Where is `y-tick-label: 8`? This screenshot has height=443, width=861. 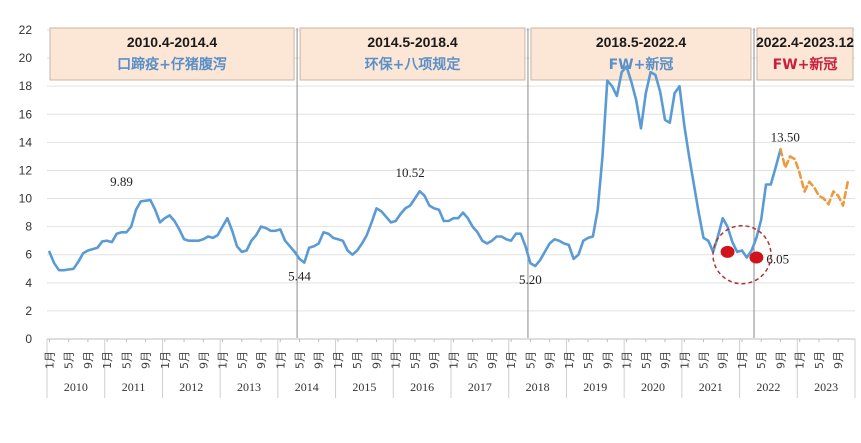 y-tick-label: 8 is located at coordinates (28, 227).